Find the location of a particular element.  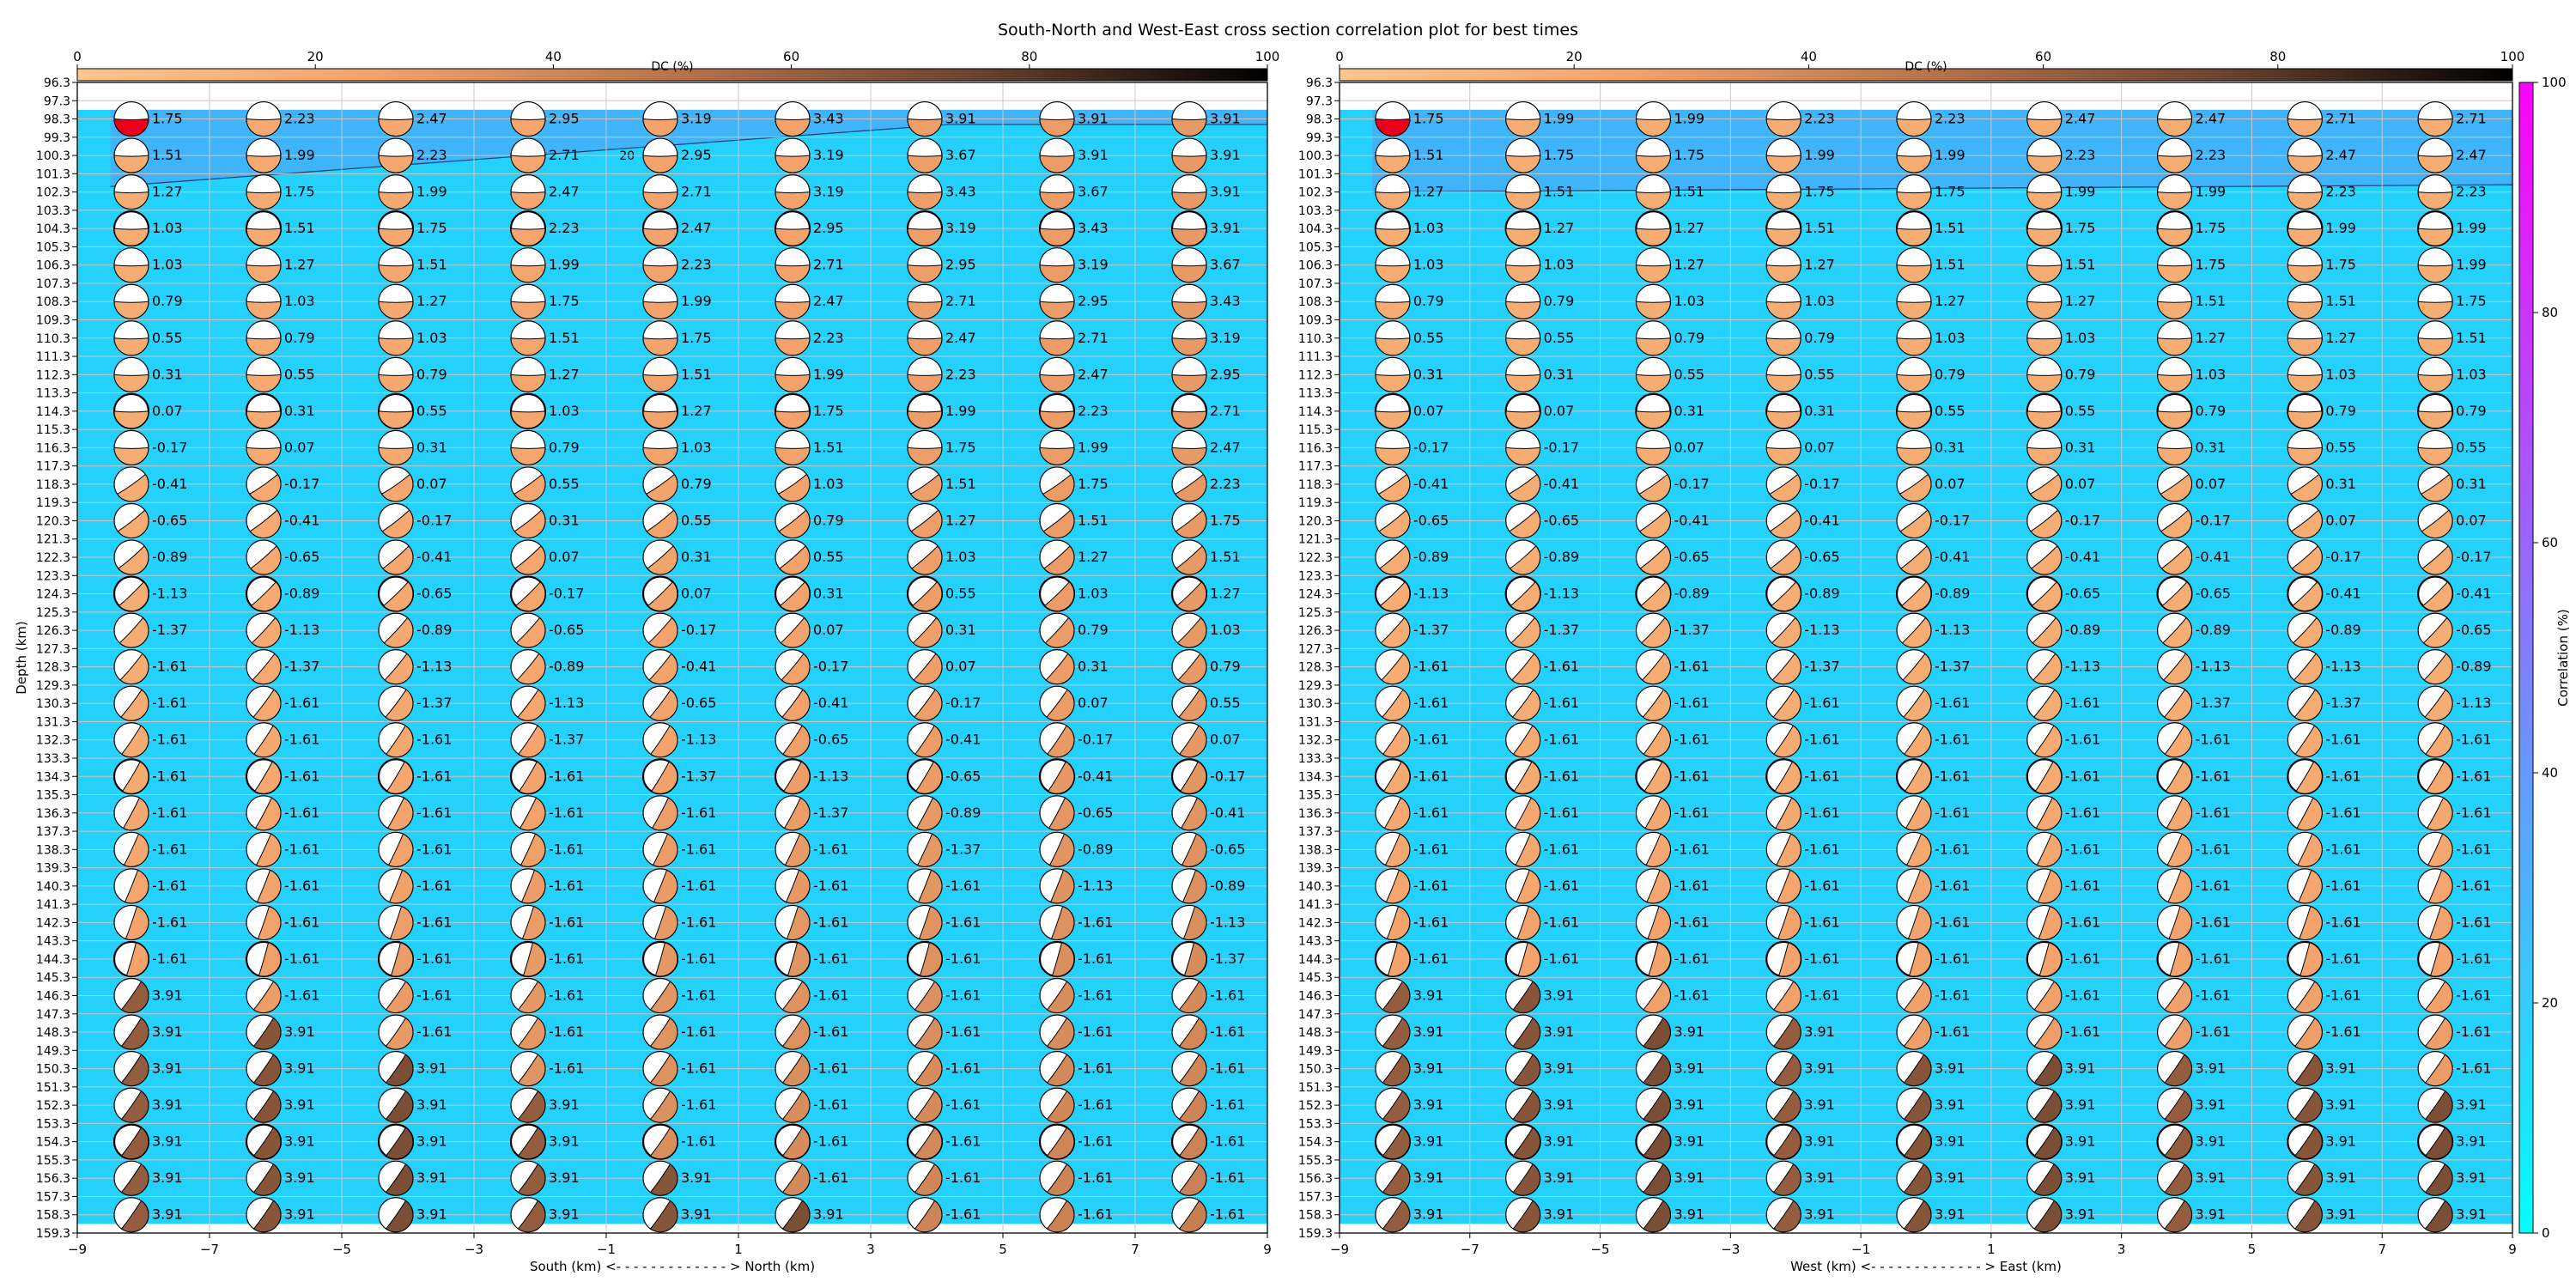

y-tick-label: 134.3 is located at coordinates (1316, 777).